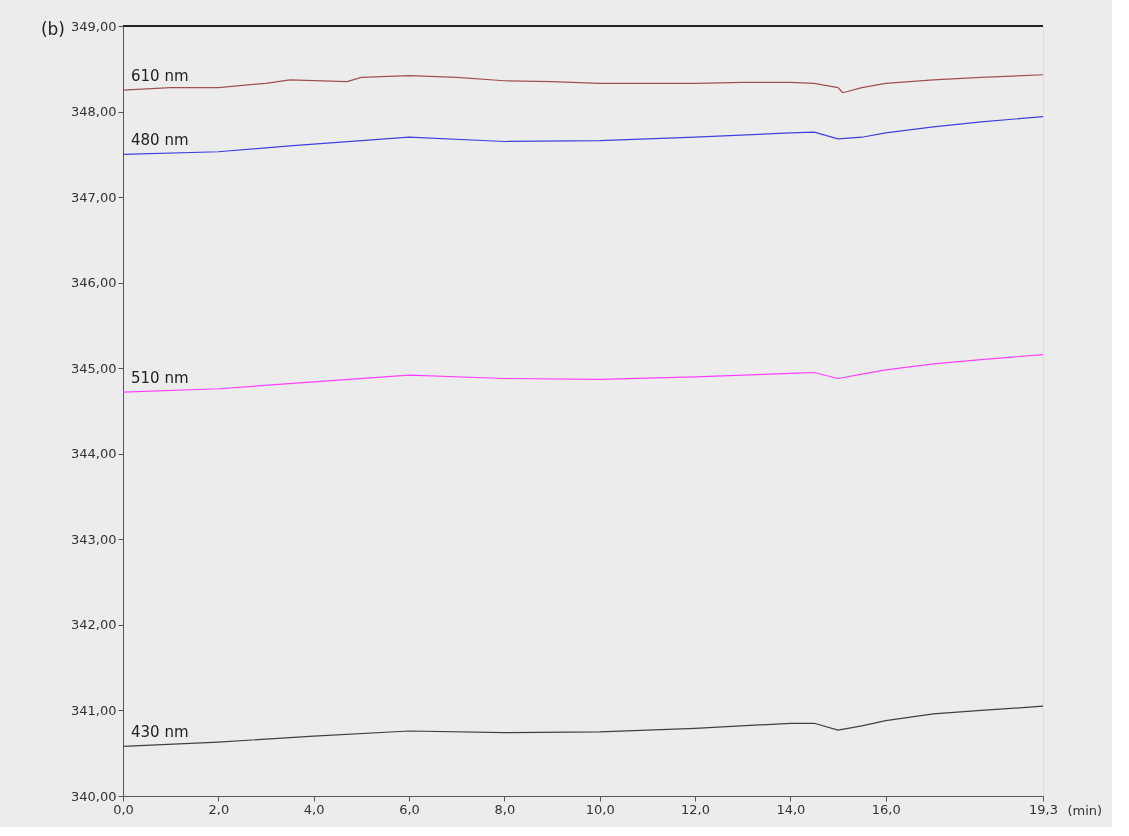 Image resolution: width=1129 pixels, height=836 pixels. Describe the element at coordinates (94, 112) in the screenshot. I see `y-tick-label: 348,00` at that location.